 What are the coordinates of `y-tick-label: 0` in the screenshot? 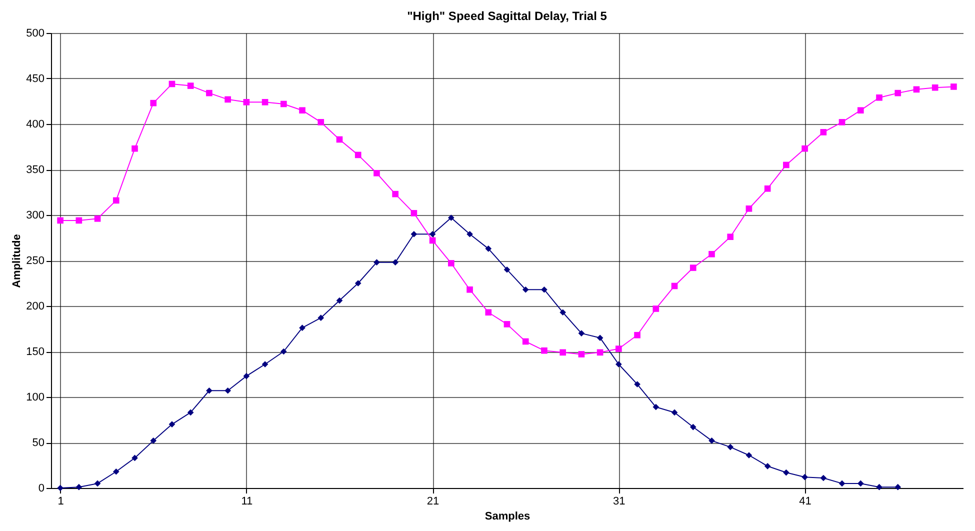 It's located at (41, 488).